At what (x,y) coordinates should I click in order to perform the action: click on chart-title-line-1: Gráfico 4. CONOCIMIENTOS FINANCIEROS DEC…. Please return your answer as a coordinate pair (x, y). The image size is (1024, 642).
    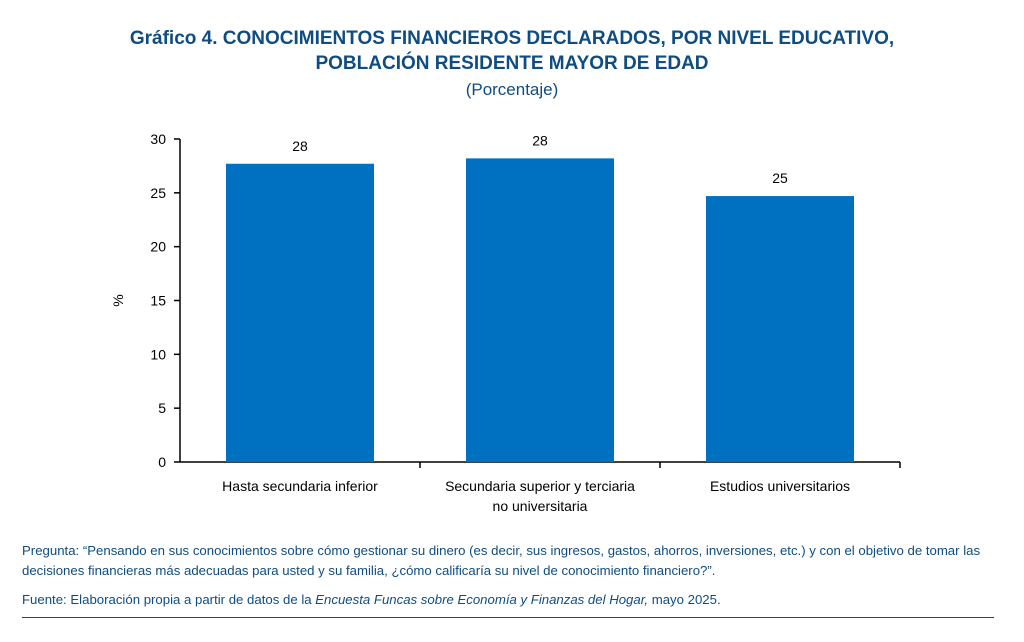
    Looking at the image, I should click on (512, 38).